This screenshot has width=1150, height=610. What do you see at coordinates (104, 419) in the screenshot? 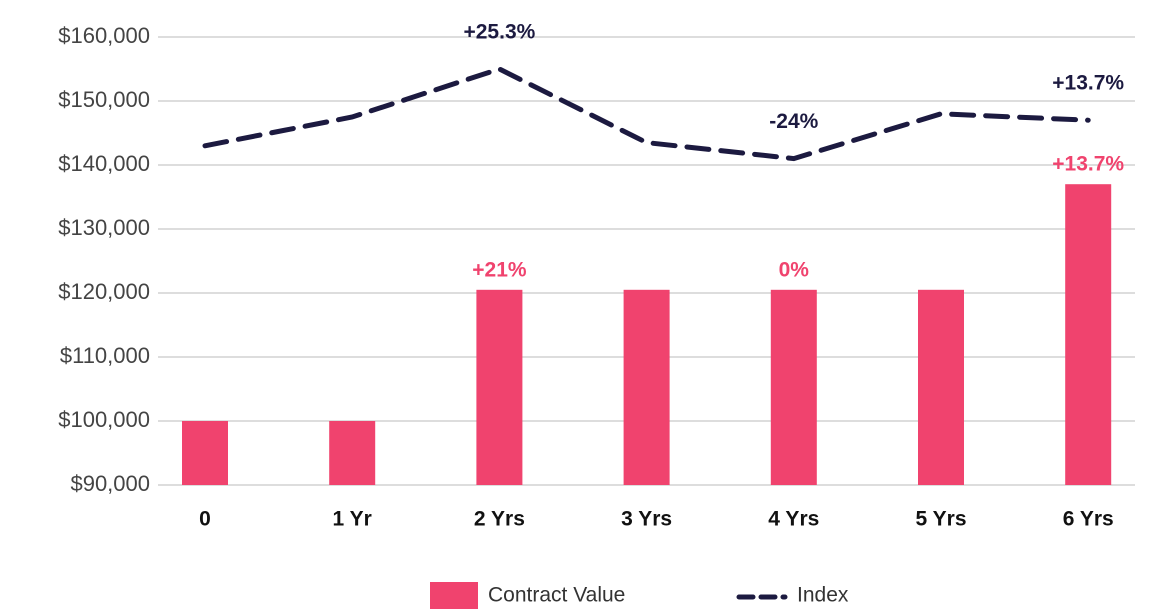
I see `y-tick-label: $100,000` at bounding box center [104, 419].